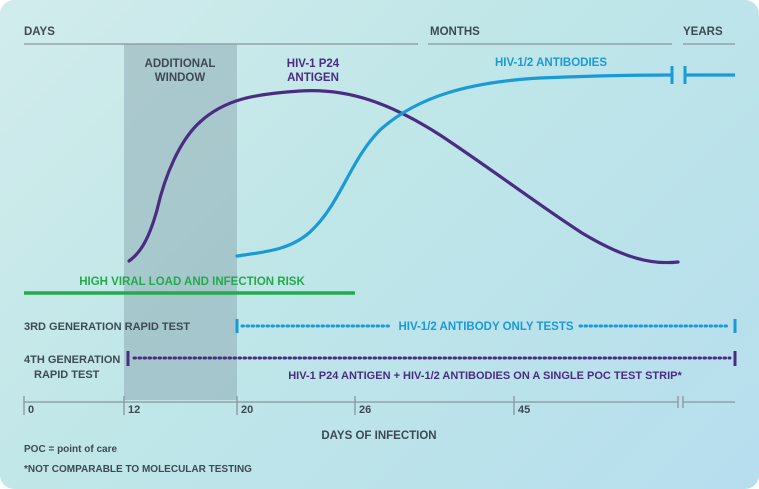  What do you see at coordinates (180, 78) in the screenshot?
I see `window-label-line2: WINDOW` at bounding box center [180, 78].